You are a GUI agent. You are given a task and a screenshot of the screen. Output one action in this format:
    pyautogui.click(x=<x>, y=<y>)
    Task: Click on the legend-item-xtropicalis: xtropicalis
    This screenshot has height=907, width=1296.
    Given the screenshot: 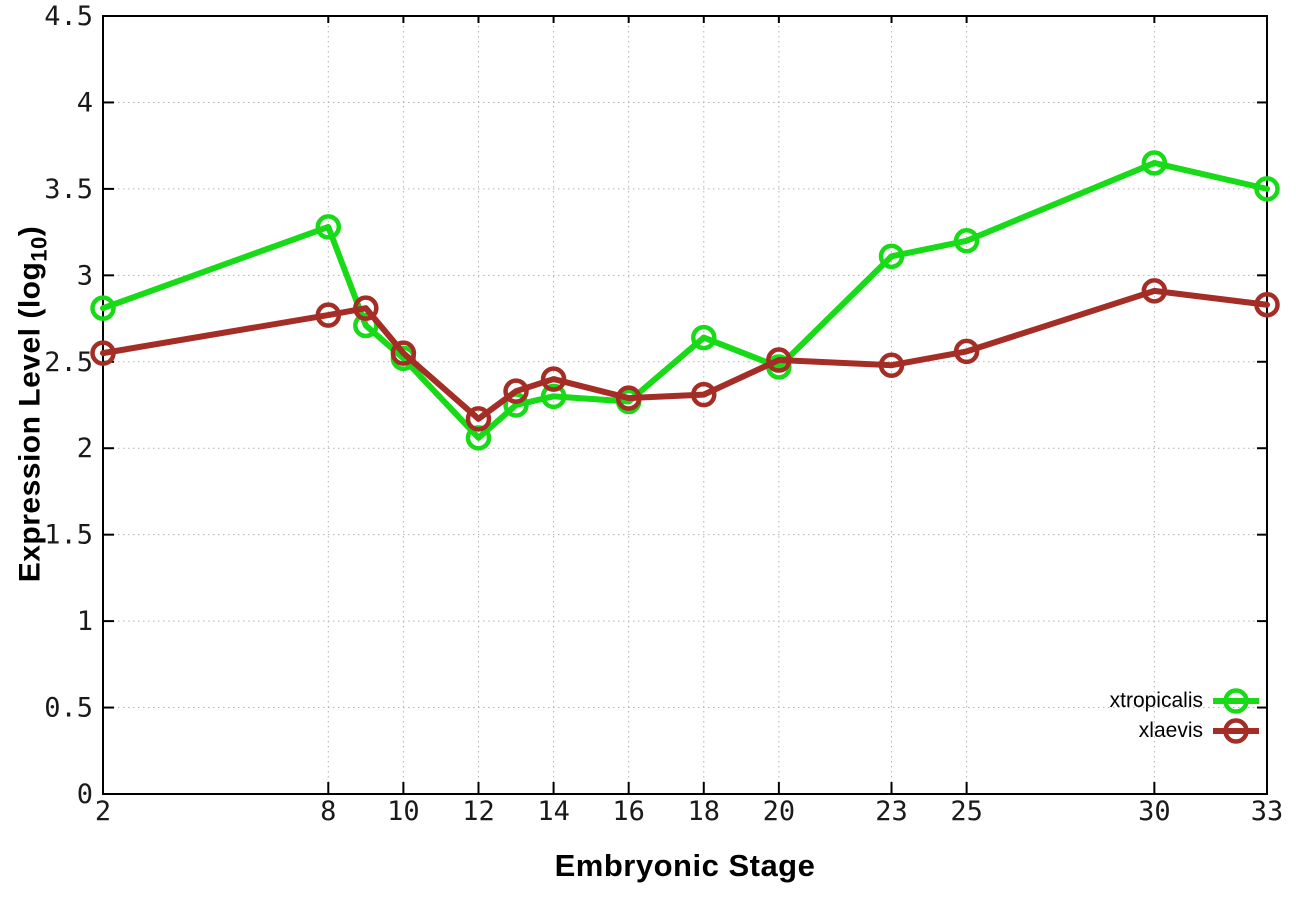 What is the action you would take?
    pyautogui.click(x=1185, y=701)
    